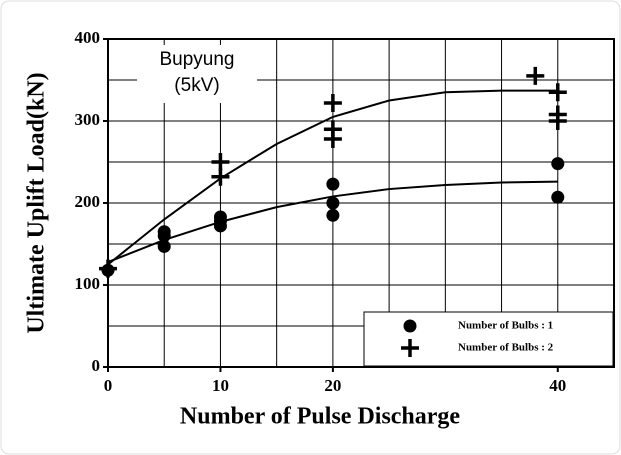  What do you see at coordinates (197, 74) in the screenshot?
I see `annotation-box` at bounding box center [197, 74].